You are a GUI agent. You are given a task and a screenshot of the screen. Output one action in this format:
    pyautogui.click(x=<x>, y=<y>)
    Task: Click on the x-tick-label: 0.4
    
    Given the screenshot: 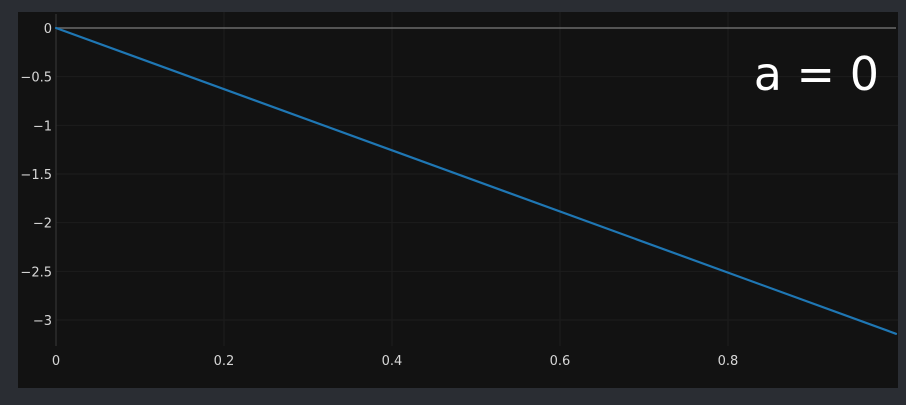 What is the action you would take?
    pyautogui.click(x=392, y=361)
    